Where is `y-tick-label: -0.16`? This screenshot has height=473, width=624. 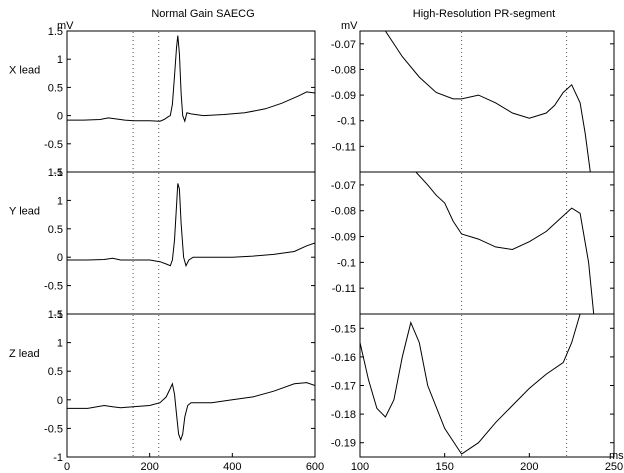 y-tick-label: -0.16 is located at coordinates (343, 358).